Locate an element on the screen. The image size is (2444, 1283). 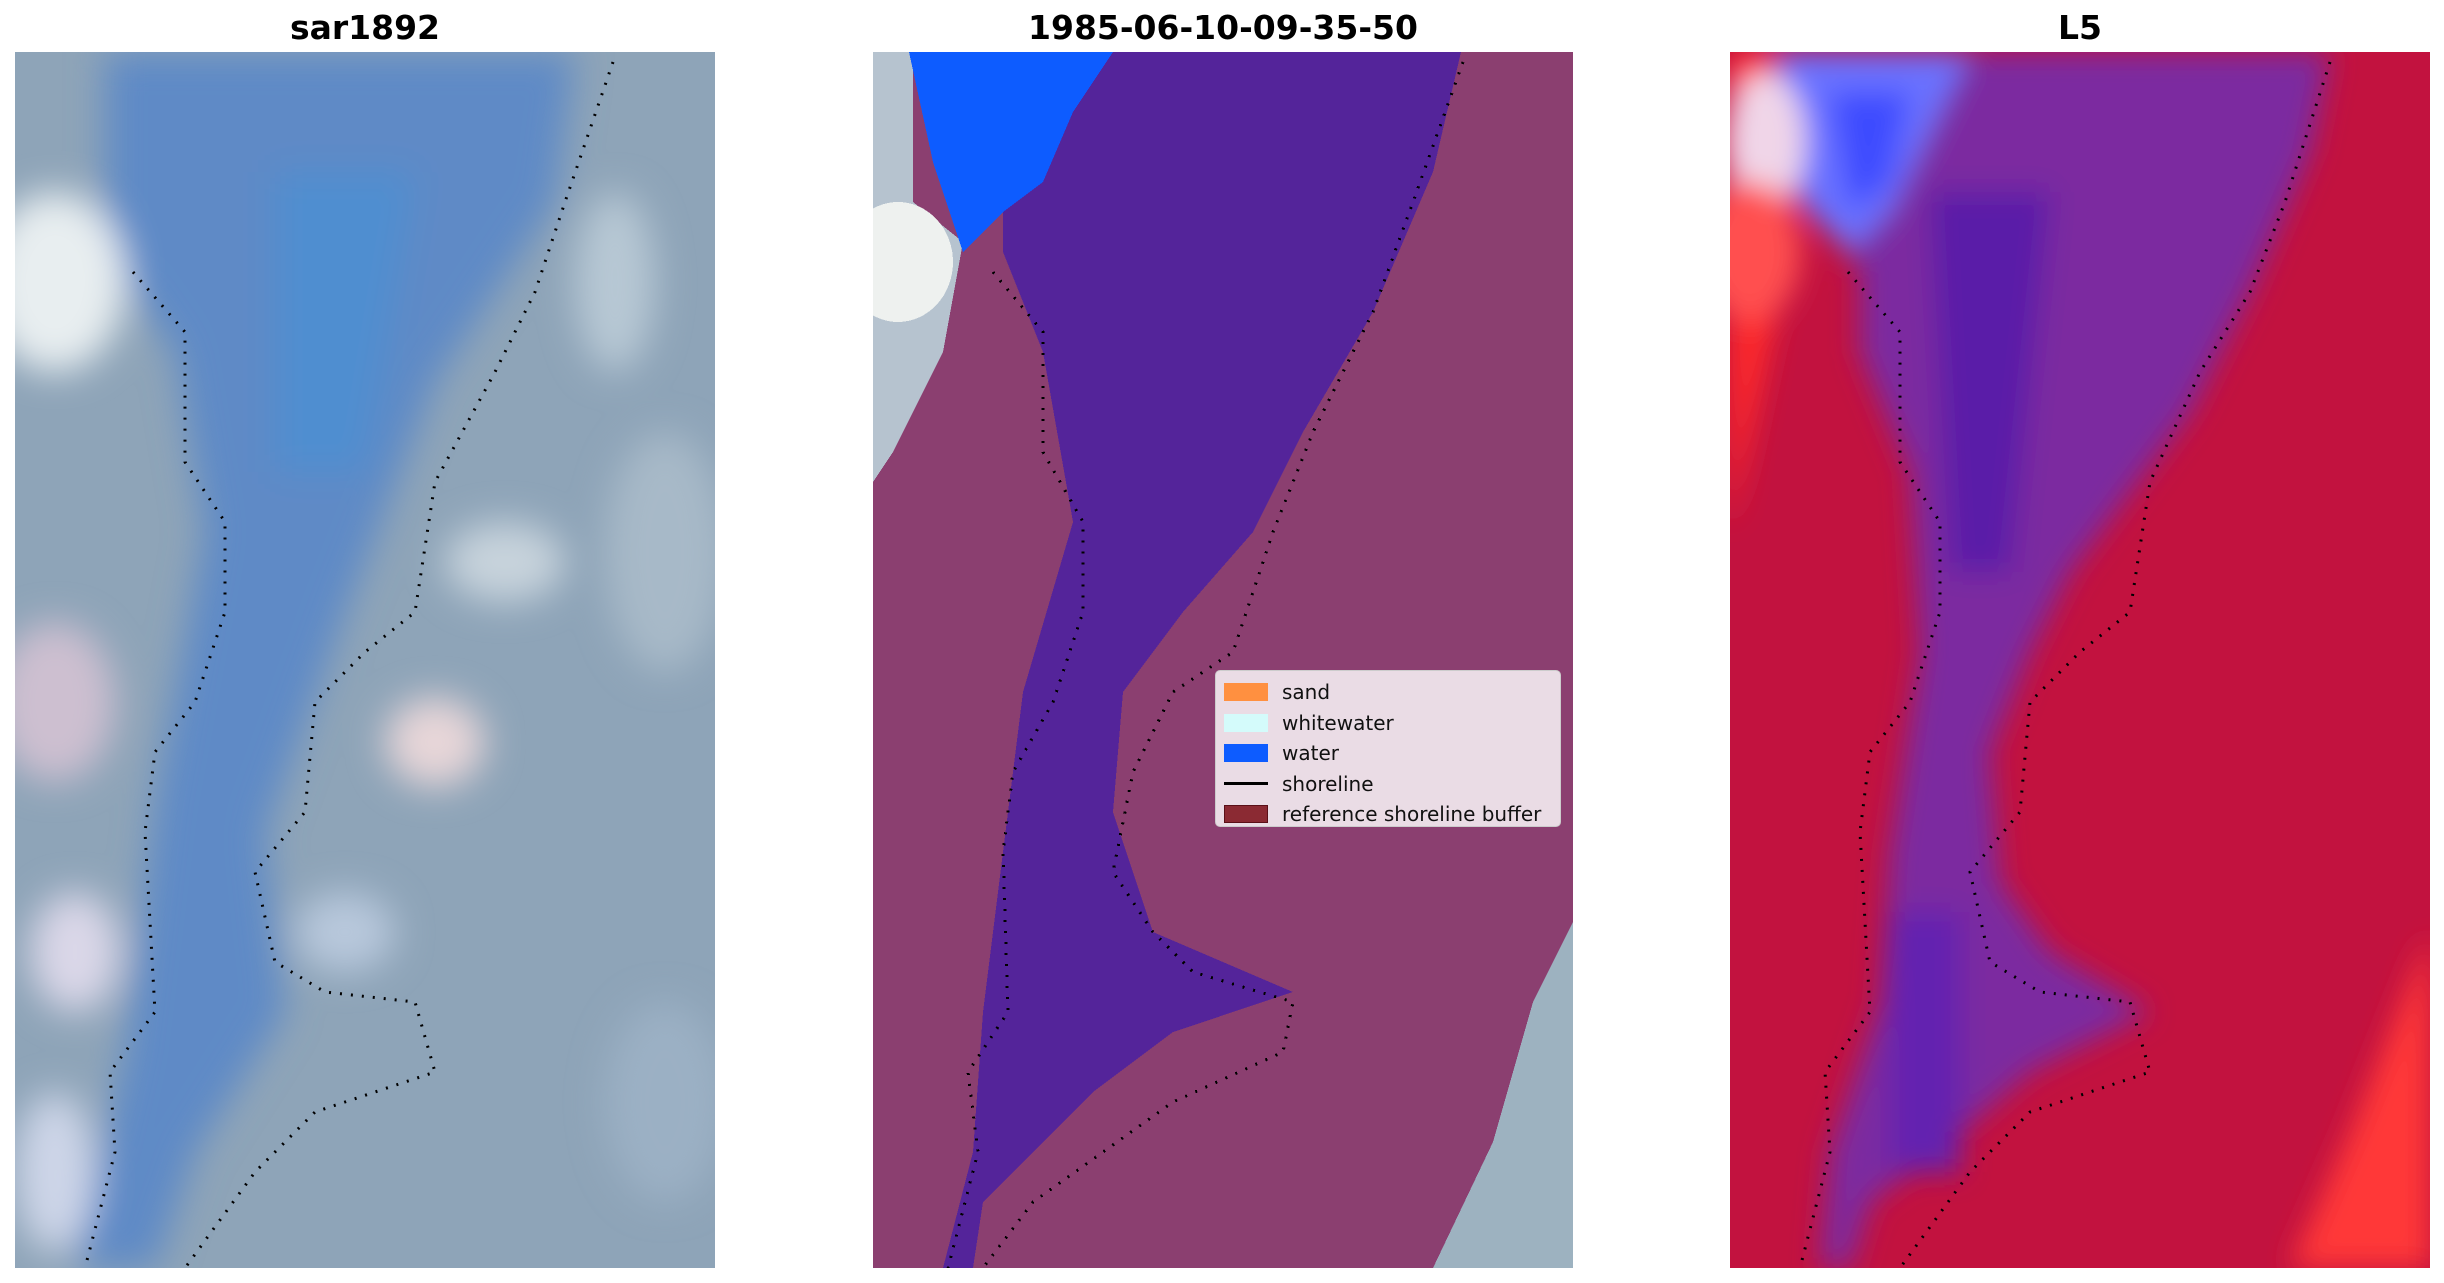
legend-label-buffer: reference shoreline buffer is located at coordinates (1412, 814).